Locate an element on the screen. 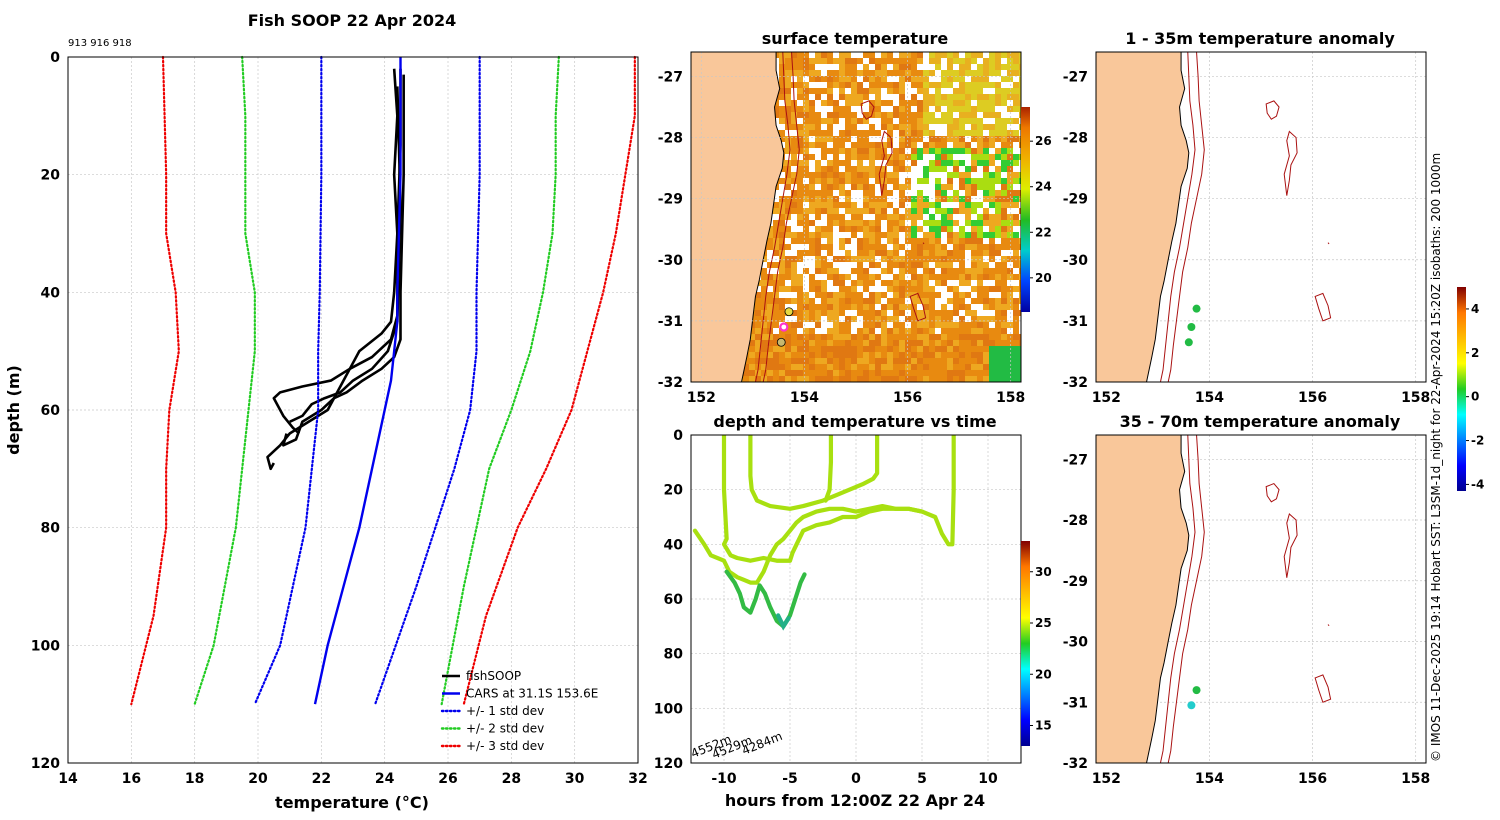 This screenshot has height=820, width=1500. std-dev-line is located at coordinates (427, 380).